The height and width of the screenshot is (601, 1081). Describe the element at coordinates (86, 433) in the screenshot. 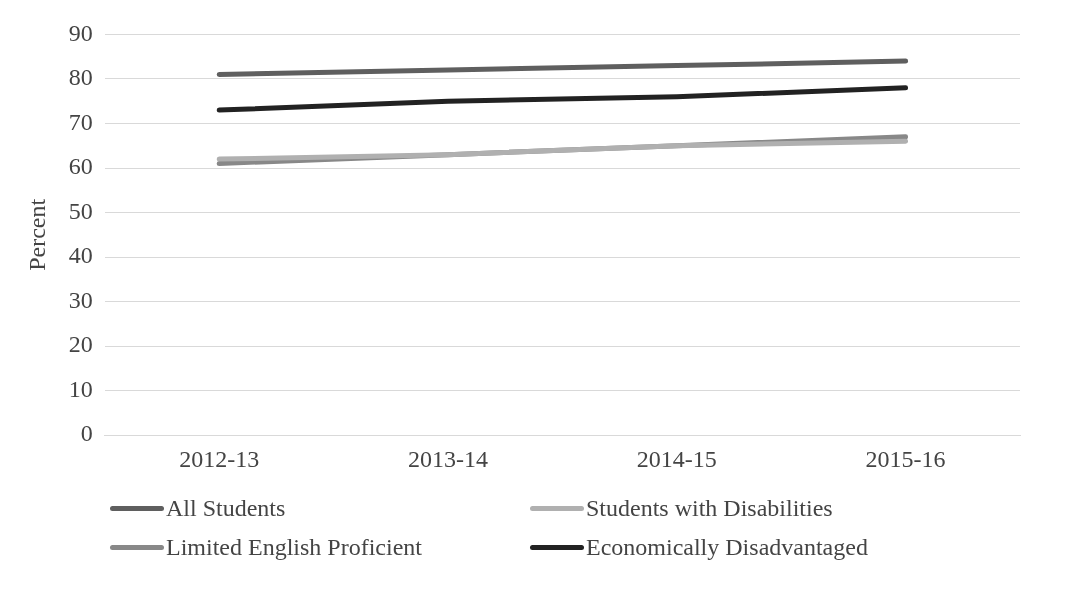

I see `y-tick-label: 0` at that location.